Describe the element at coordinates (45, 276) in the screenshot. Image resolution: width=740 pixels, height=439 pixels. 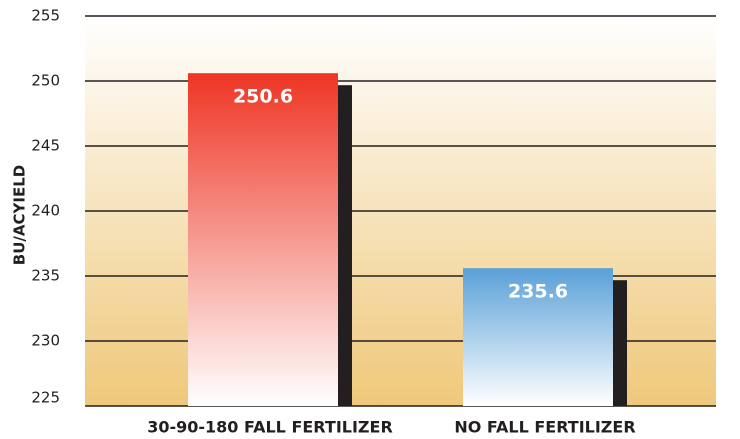
I see `y-tick-label: 235` at that location.